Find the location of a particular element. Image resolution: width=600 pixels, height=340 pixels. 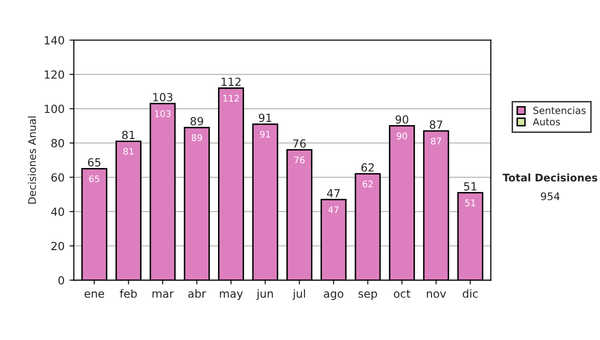

total-label: 91 is located at coordinates (265, 118).